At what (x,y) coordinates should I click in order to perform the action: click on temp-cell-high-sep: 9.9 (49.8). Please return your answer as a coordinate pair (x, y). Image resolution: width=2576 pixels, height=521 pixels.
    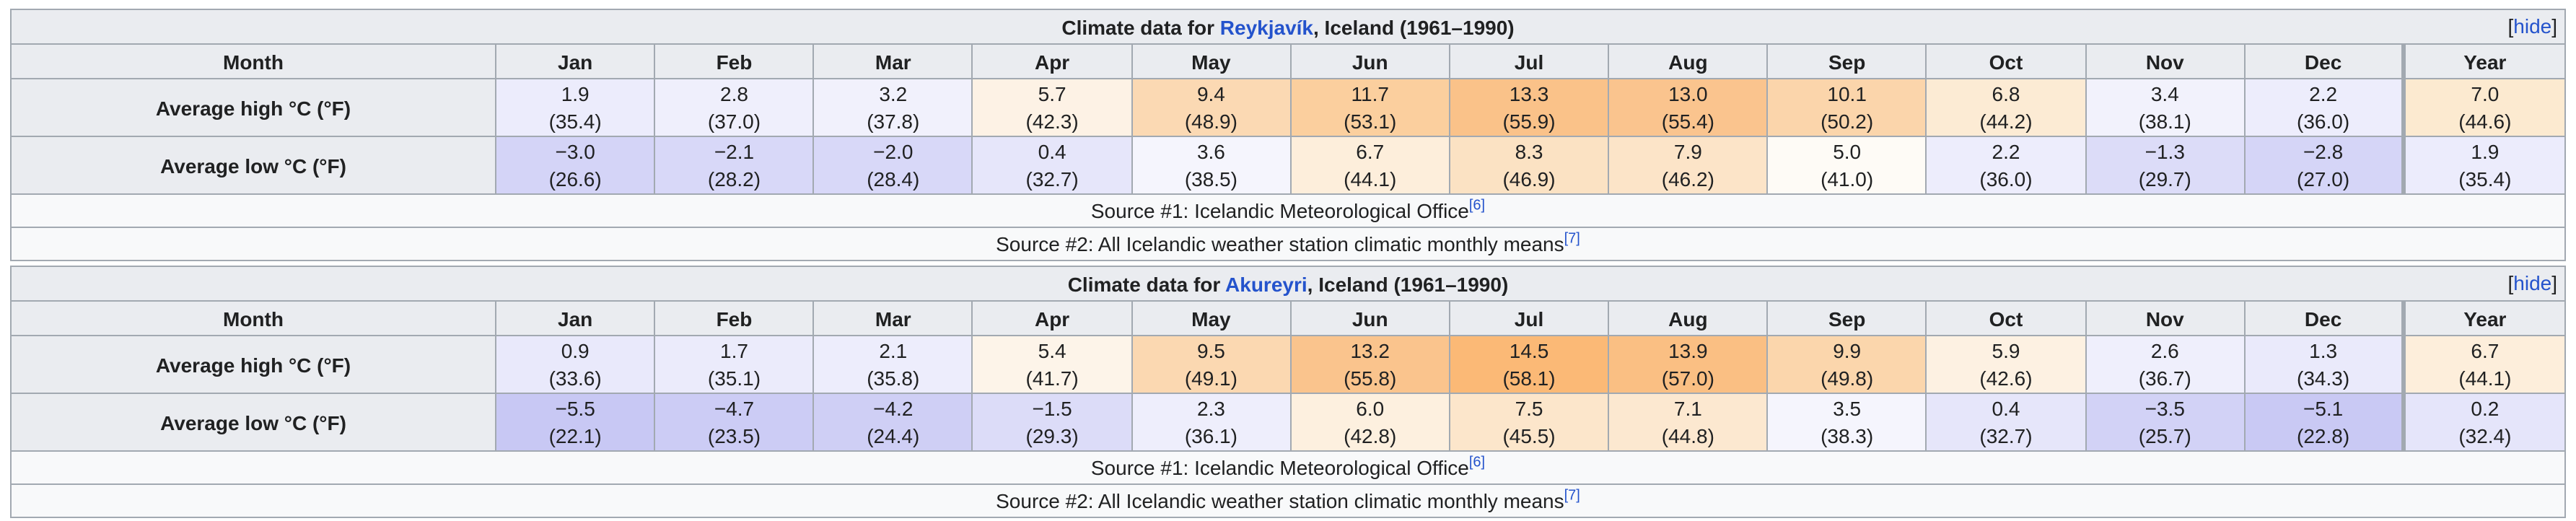
    Looking at the image, I should click on (1846, 365).